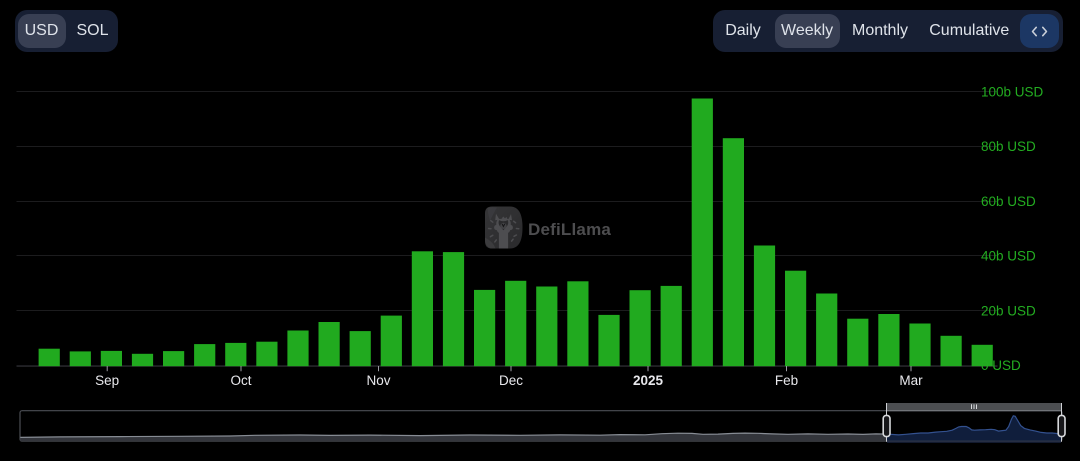 The height and width of the screenshot is (461, 1080). What do you see at coordinates (1012, 91) in the screenshot?
I see `svg-text: 100b USD` at bounding box center [1012, 91].